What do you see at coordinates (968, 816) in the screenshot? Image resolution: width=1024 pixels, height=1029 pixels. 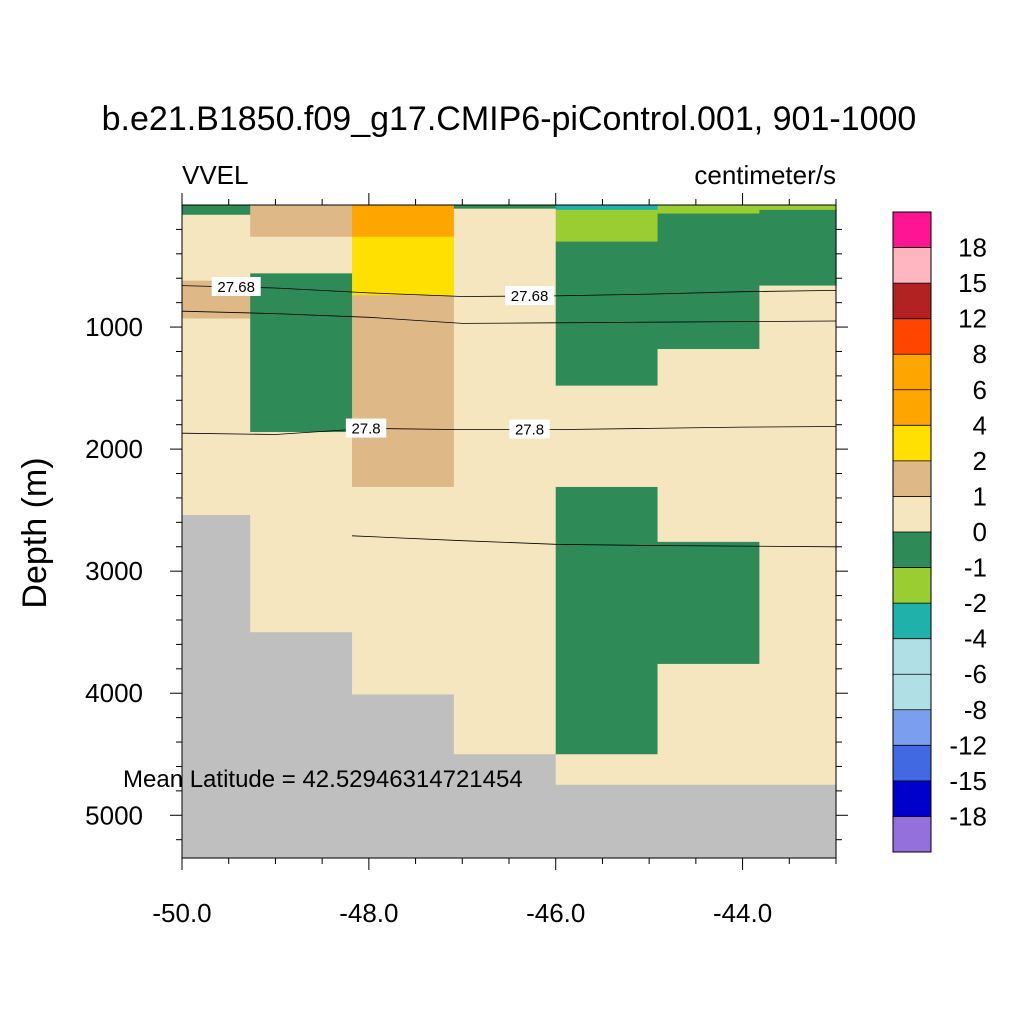 I see `colorbar-label-16: -18` at bounding box center [968, 816].